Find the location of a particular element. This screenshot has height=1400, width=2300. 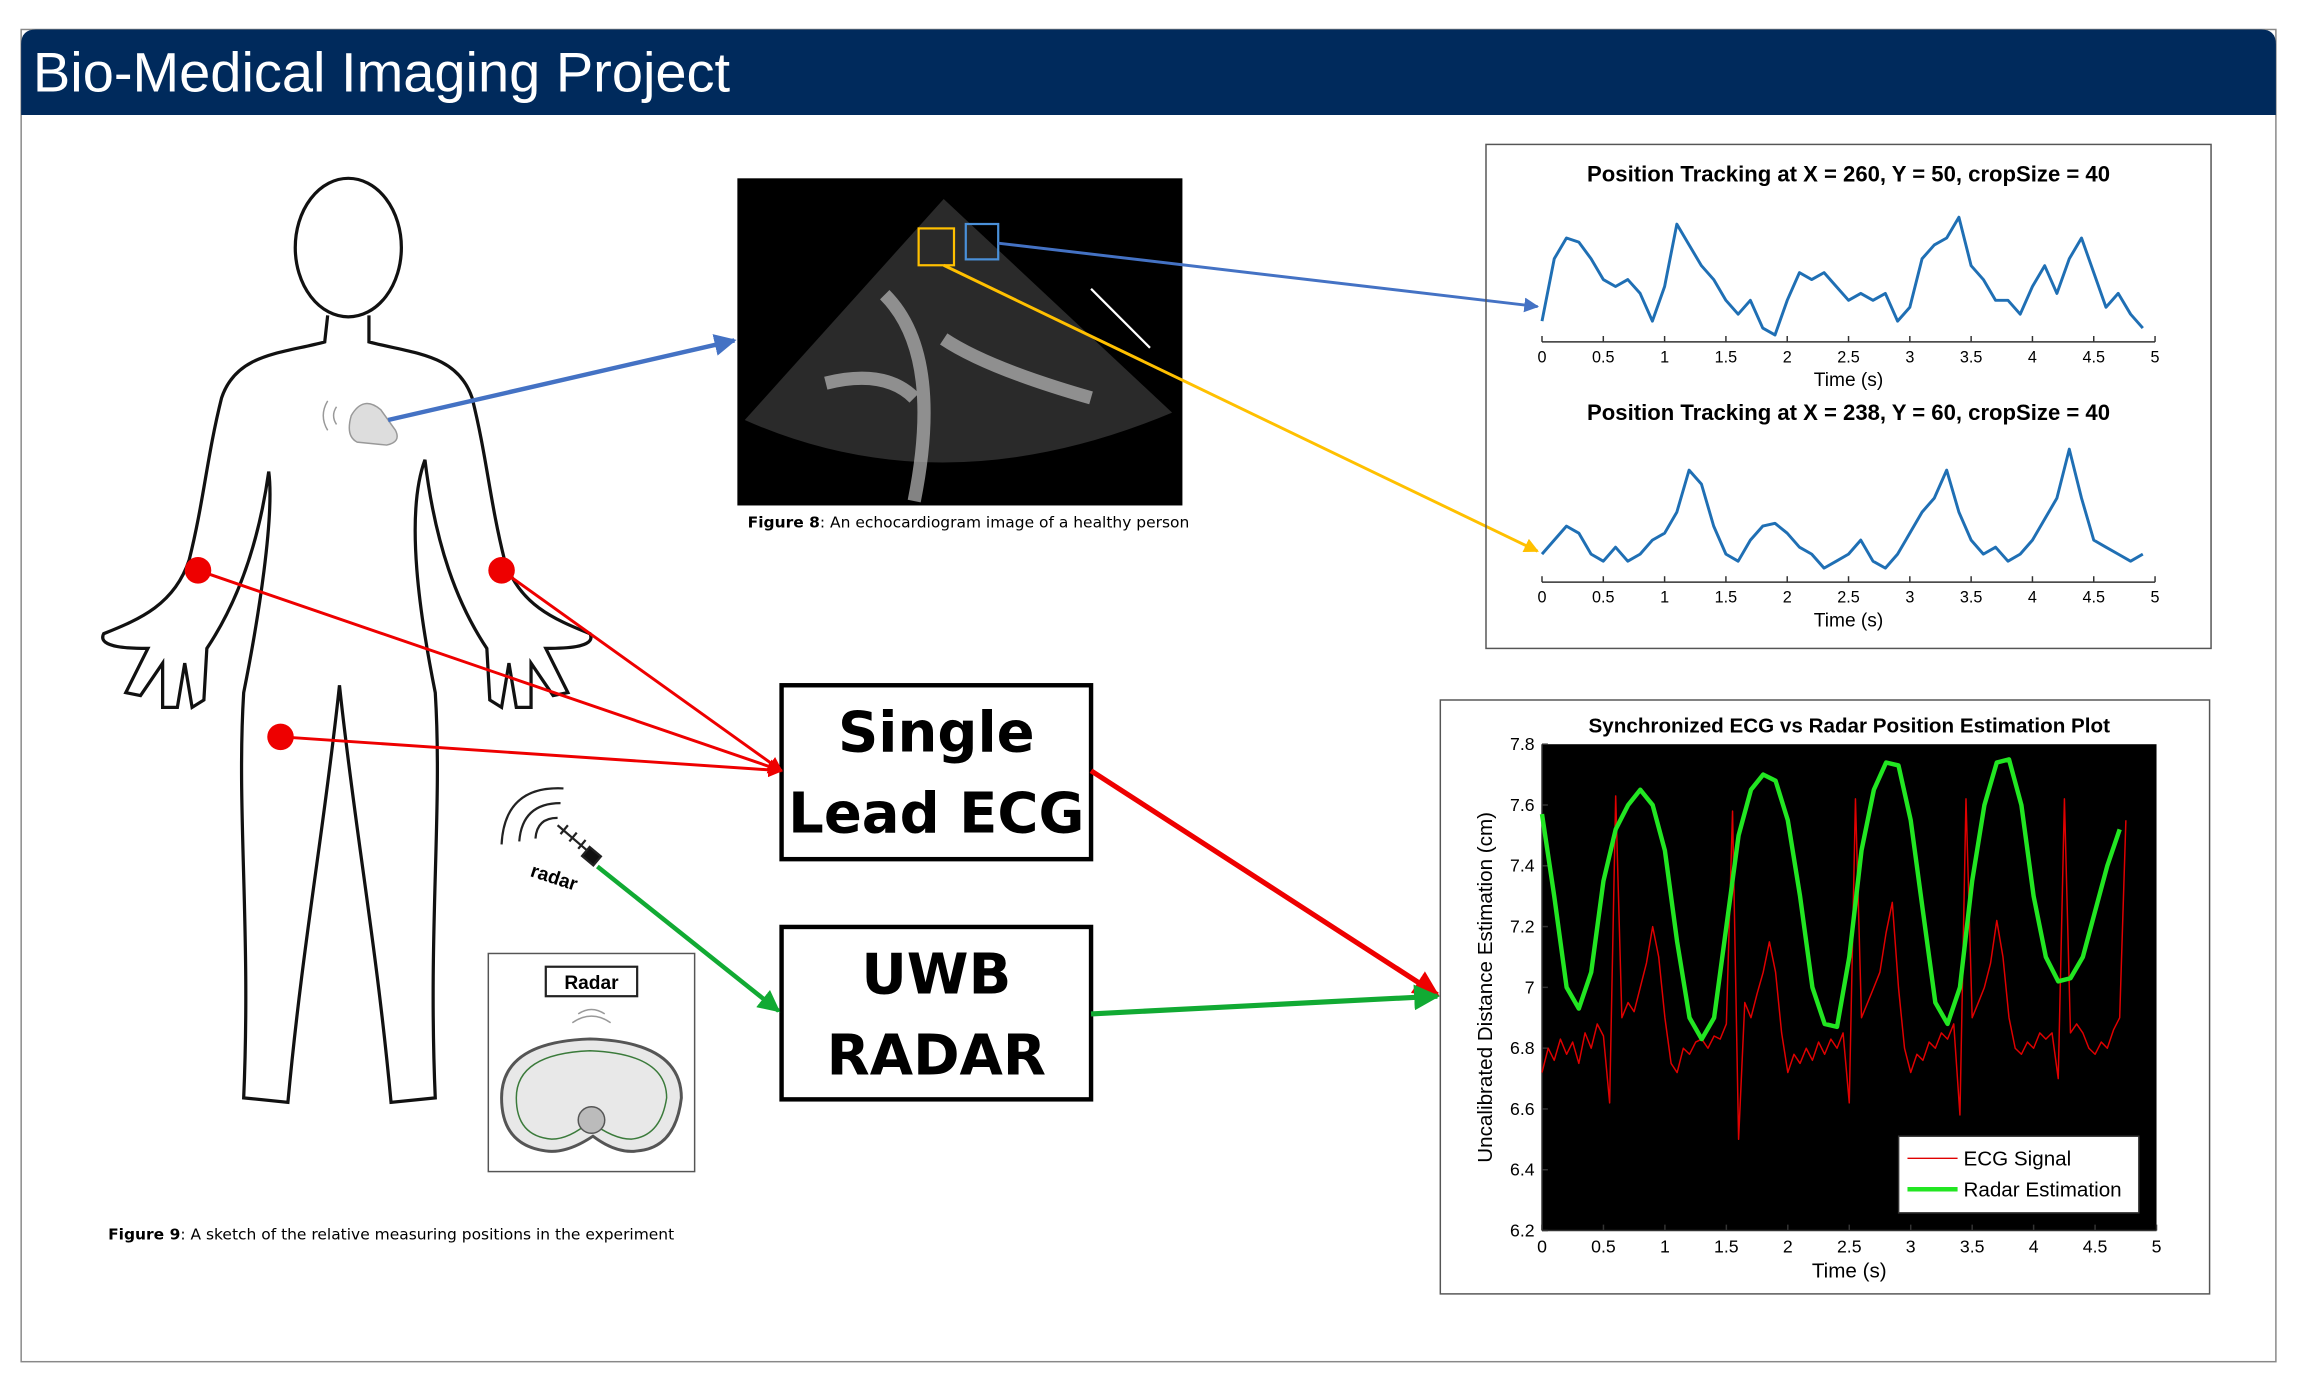

legend-label: Radar Estimation is located at coordinates (2042, 1190).